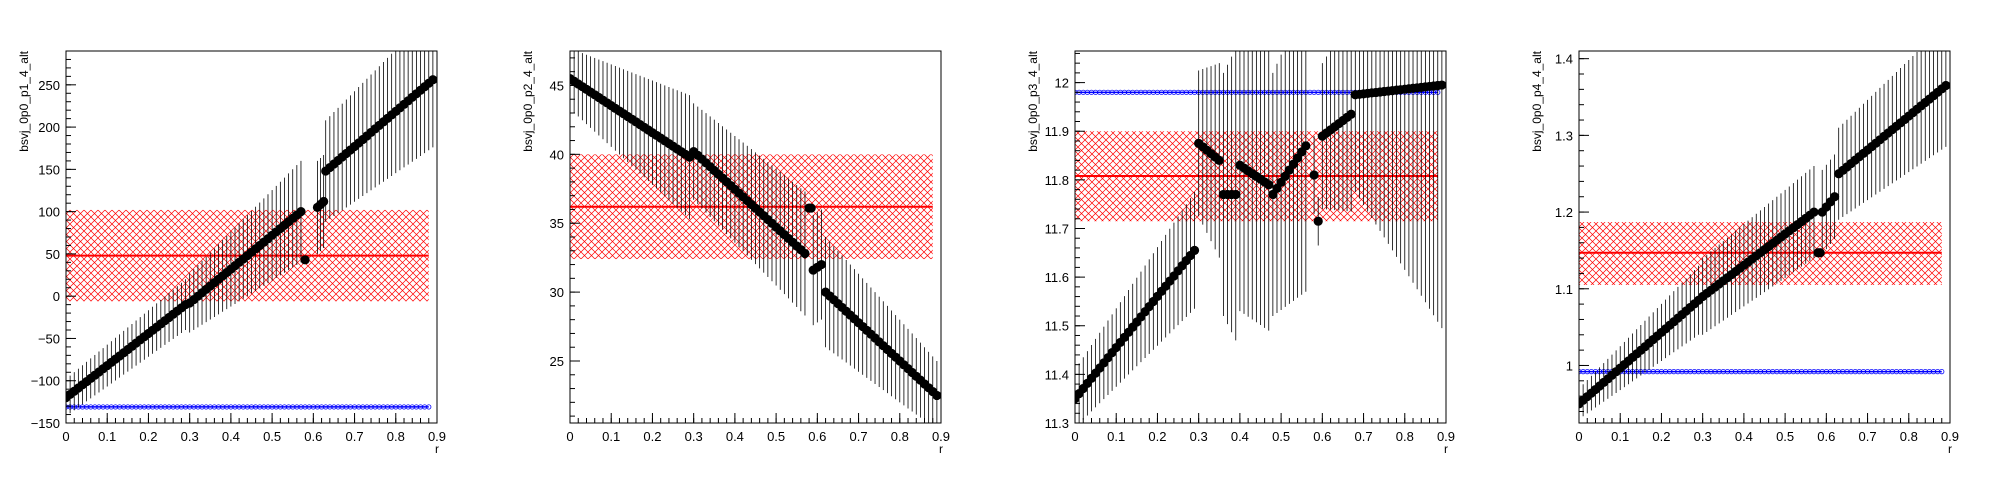 The height and width of the screenshot is (477, 1996). What do you see at coordinates (557, 361) in the screenshot?
I see `y-tick-label: 25` at bounding box center [557, 361].